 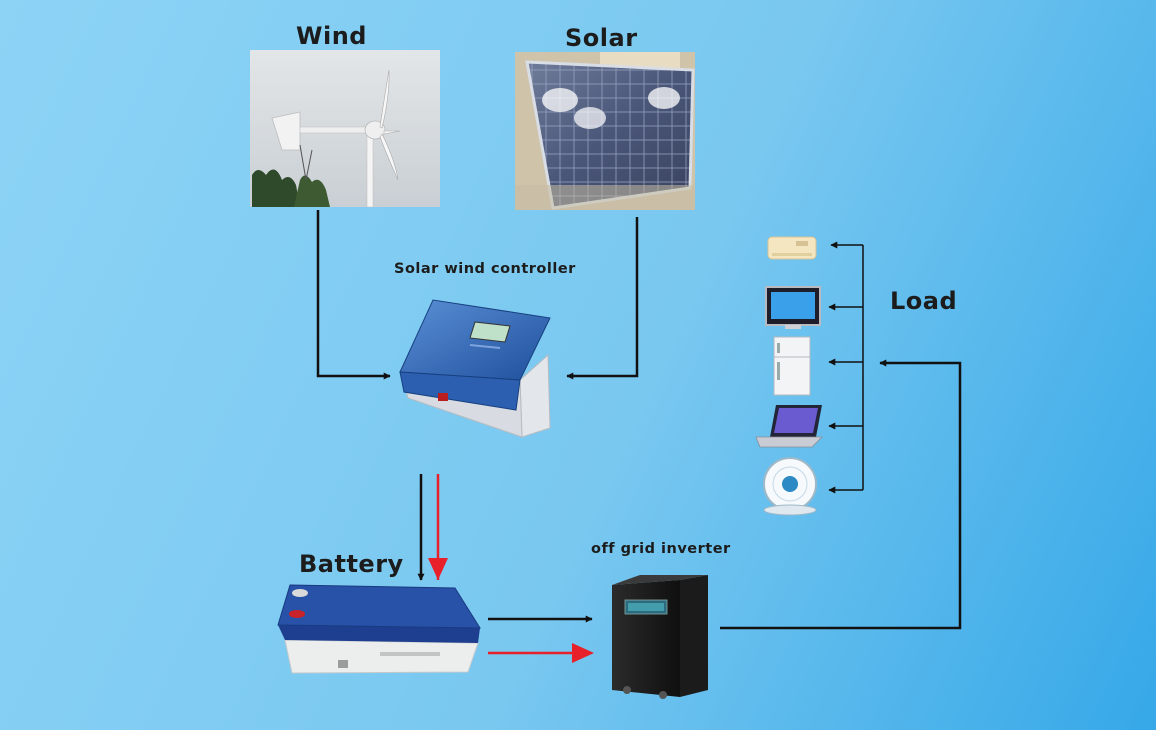 What do you see at coordinates (792, 248) in the screenshot?
I see `air-conditioner-icon` at bounding box center [792, 248].